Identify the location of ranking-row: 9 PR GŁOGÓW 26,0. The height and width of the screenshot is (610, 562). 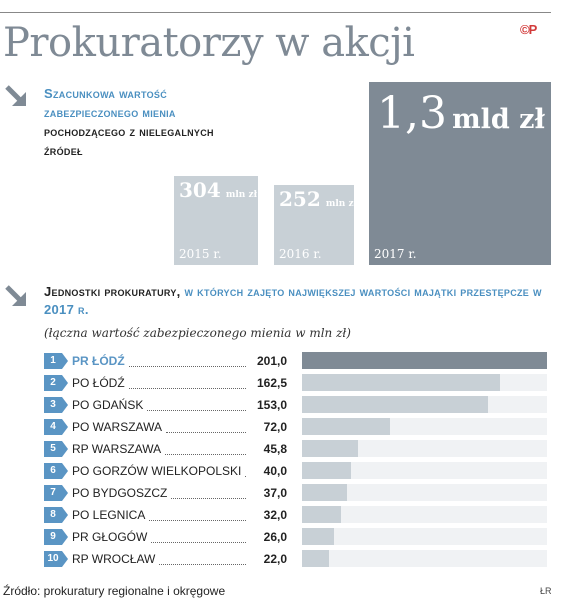
(281, 537).